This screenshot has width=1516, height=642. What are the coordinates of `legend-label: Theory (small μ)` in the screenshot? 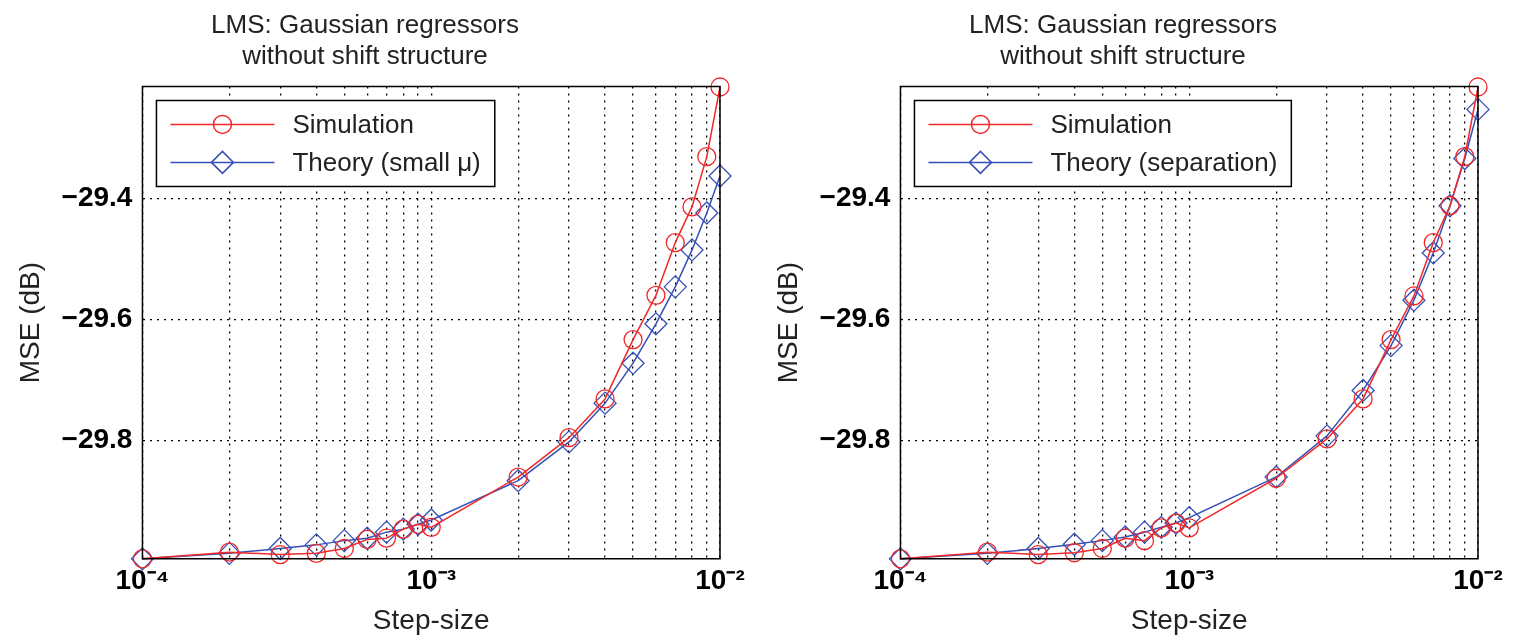 It's located at (386, 161).